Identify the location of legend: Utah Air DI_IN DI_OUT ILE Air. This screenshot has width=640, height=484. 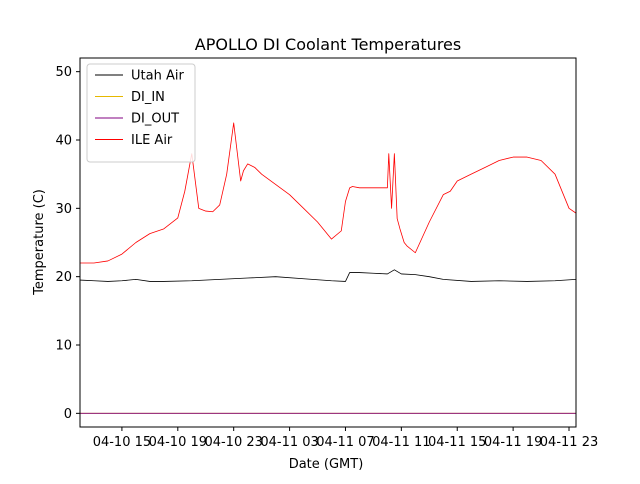
(141, 113).